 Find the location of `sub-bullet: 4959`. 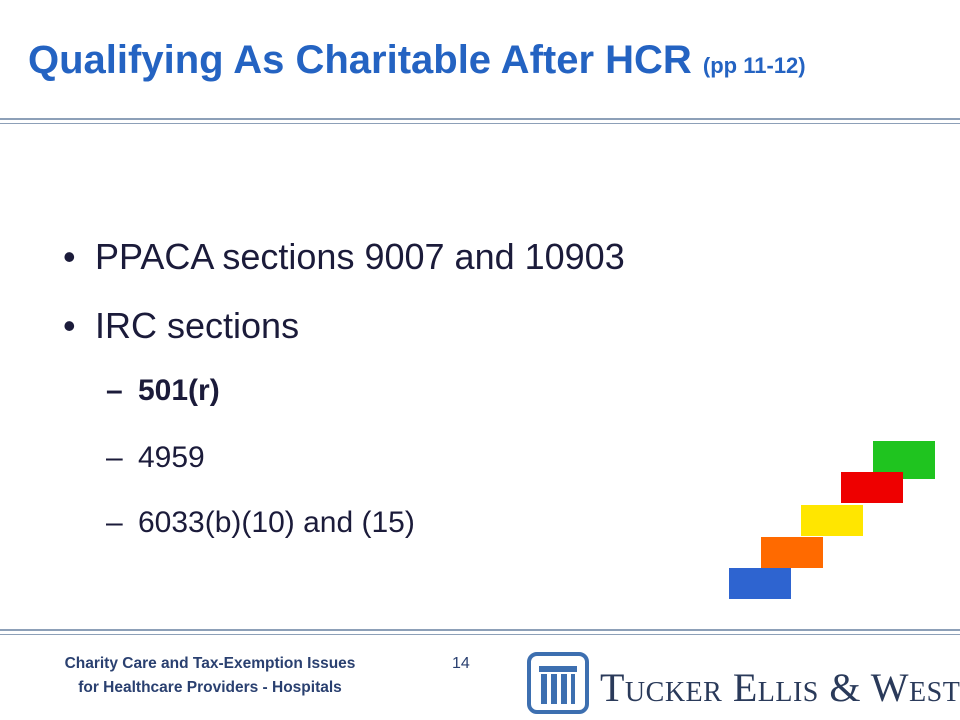

sub-bullet: 4959 is located at coordinates (155, 458).